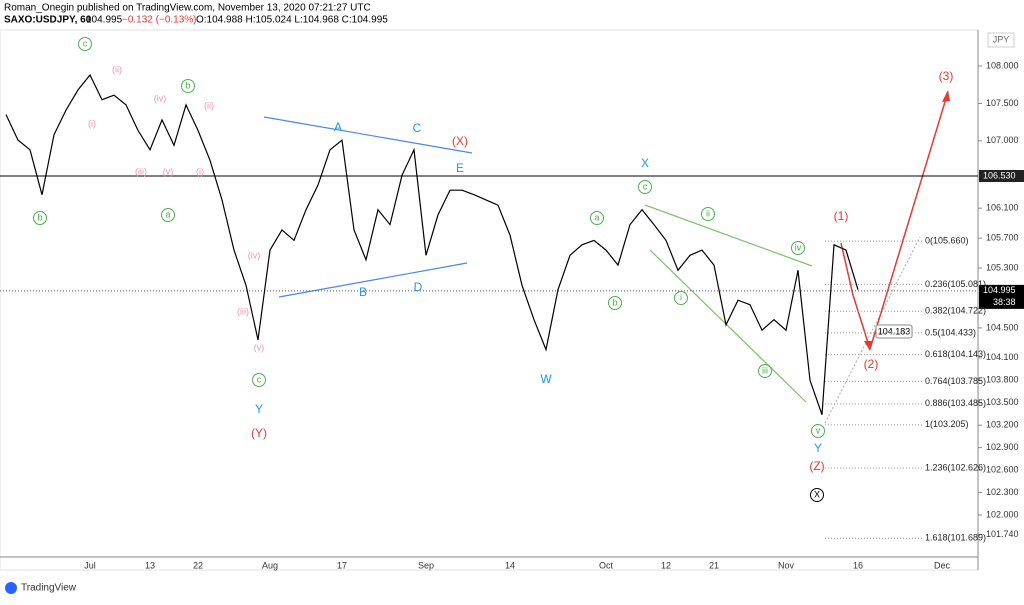  What do you see at coordinates (1002, 425) in the screenshot?
I see `y-tick-label: 103.200` at bounding box center [1002, 425].